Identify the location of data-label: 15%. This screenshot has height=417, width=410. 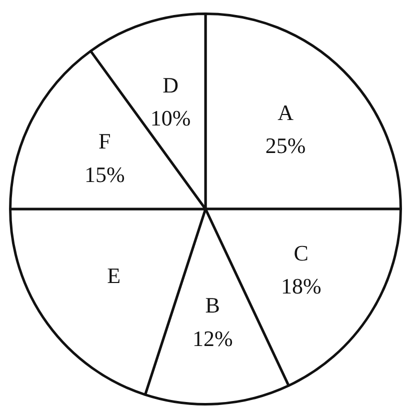
(104, 174).